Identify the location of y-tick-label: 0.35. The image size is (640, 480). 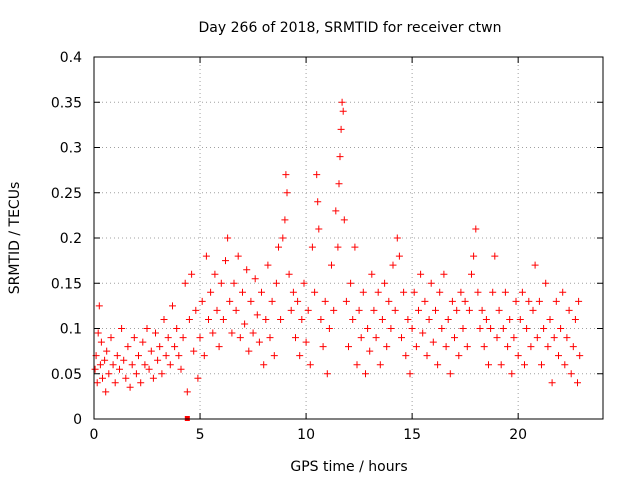
(66, 103).